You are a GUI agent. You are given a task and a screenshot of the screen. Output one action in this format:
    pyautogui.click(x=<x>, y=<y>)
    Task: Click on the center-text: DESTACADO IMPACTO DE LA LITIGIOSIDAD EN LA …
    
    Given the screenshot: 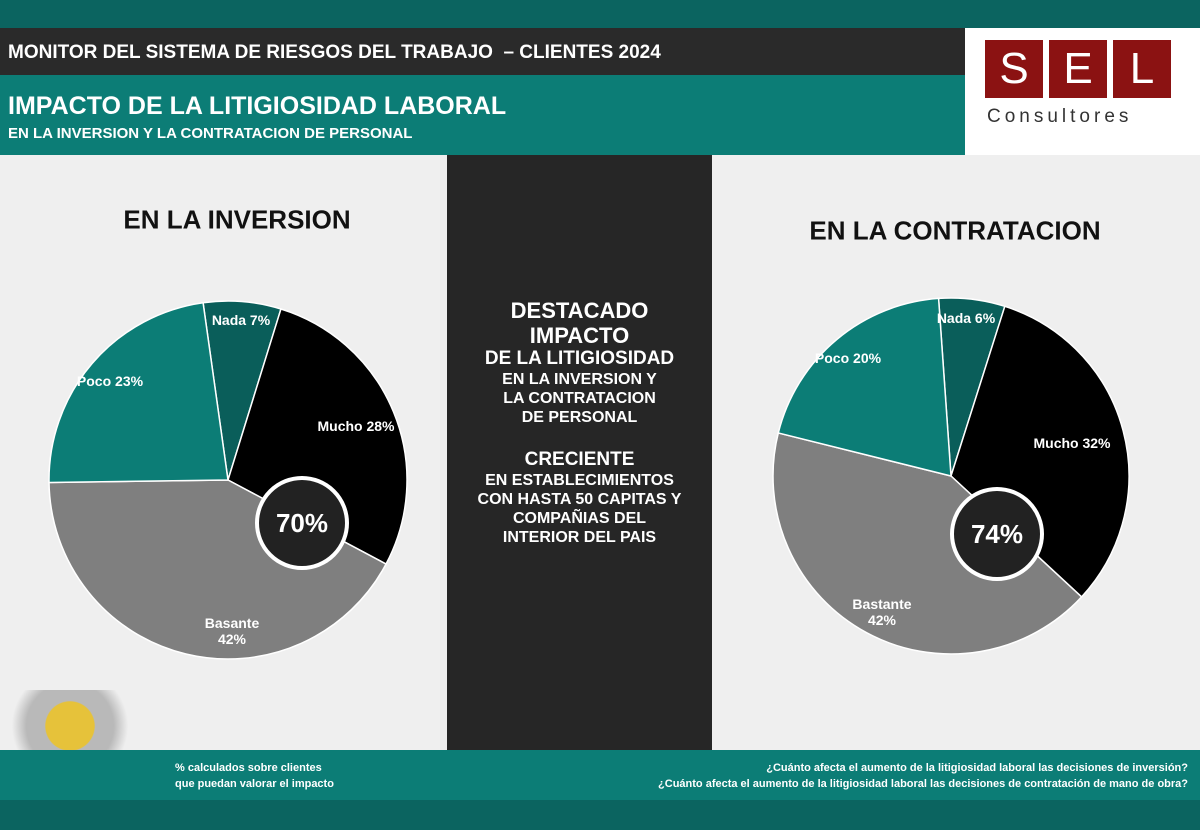 What is the action you would take?
    pyautogui.click(x=579, y=422)
    